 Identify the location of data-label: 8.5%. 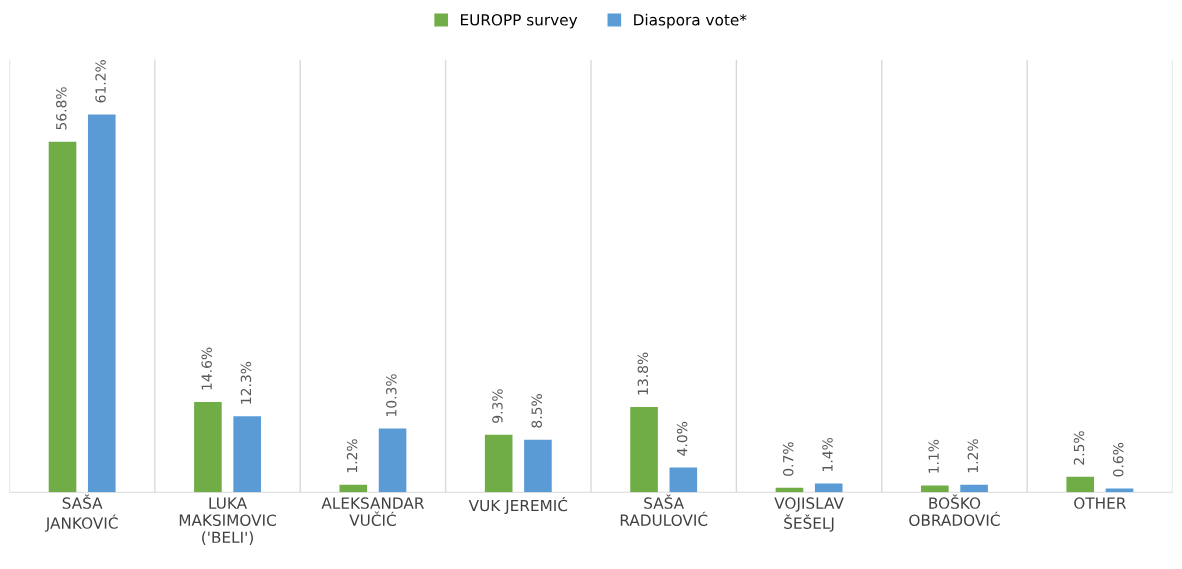
(536, 411).